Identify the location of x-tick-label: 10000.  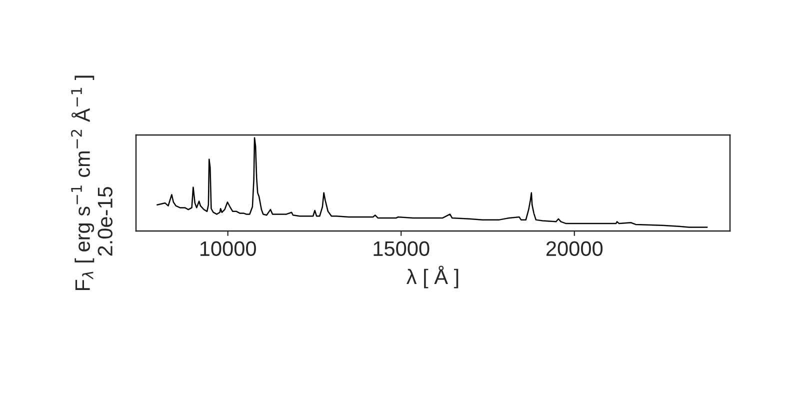
(228, 248).